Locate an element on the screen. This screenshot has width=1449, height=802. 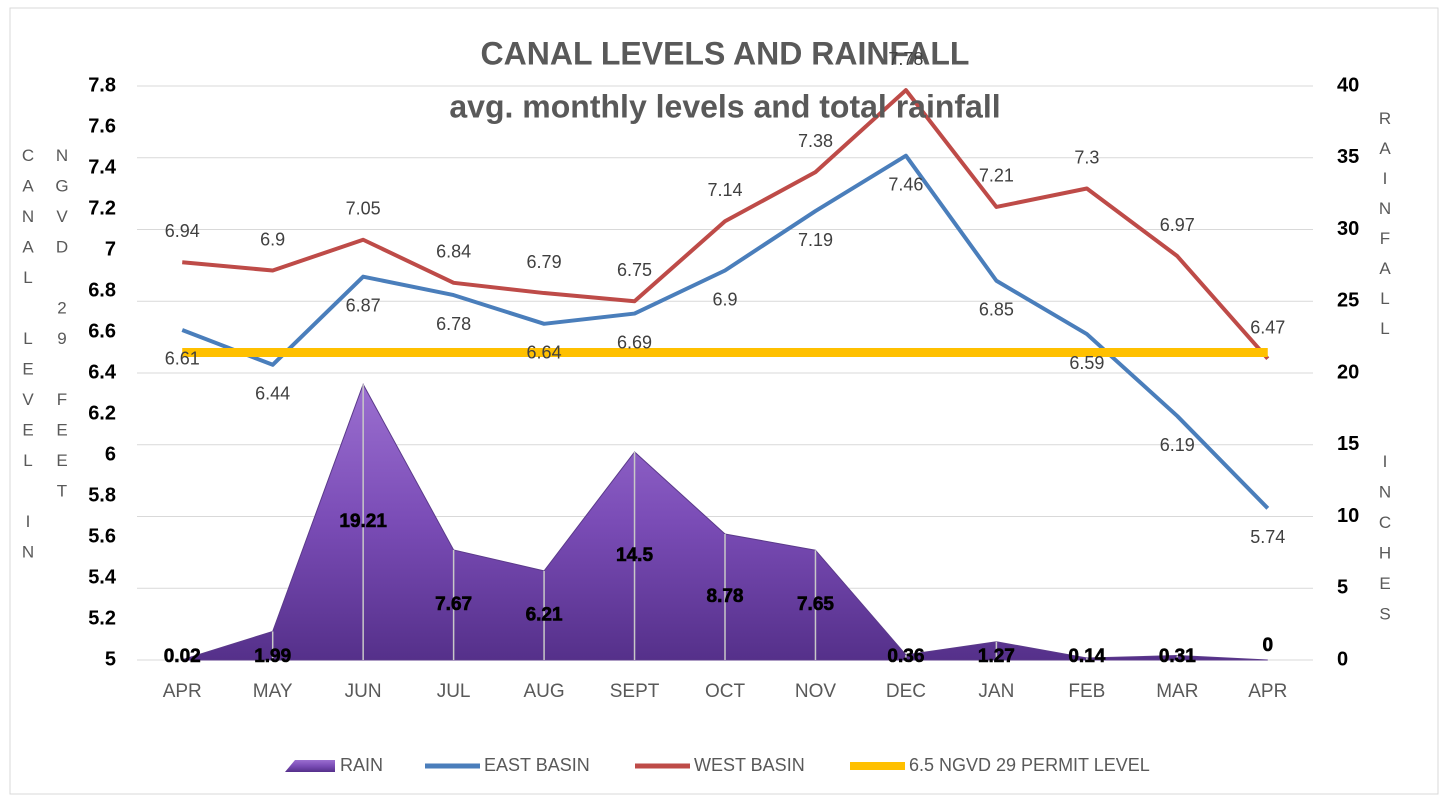
y-tick-label: 7.2 is located at coordinates (102, 208).